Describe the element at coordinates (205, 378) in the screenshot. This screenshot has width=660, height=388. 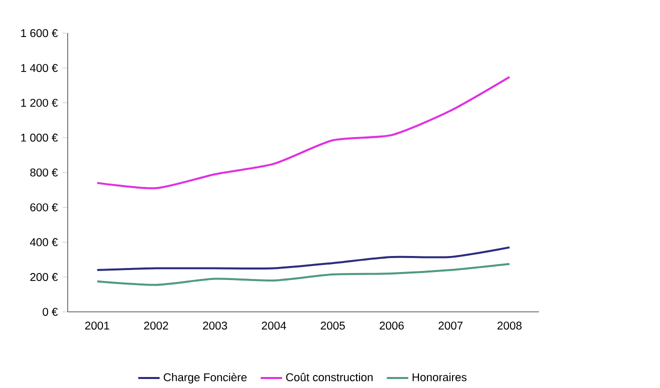
I see `legend-label: Charge Foncière` at that location.